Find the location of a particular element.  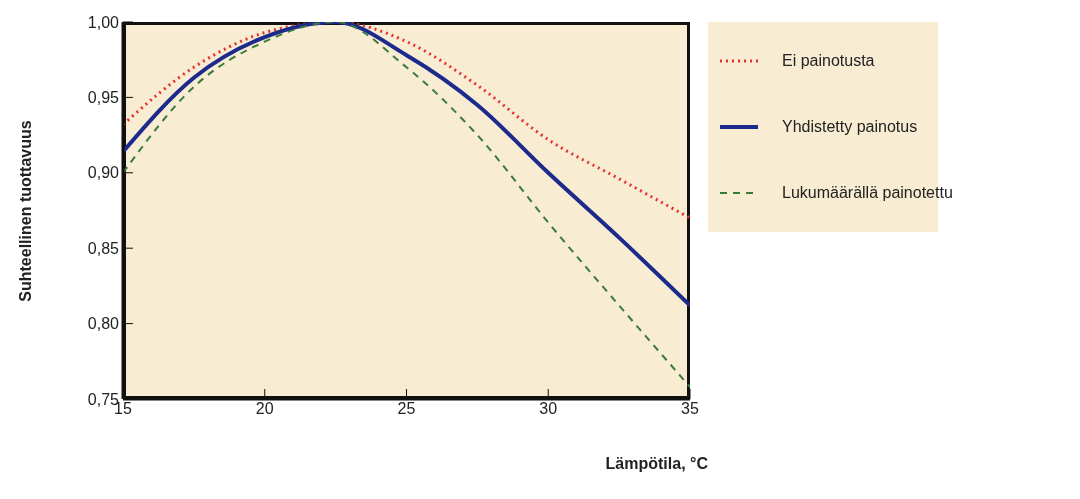

y-tick-label: 0,85 is located at coordinates (103, 248).